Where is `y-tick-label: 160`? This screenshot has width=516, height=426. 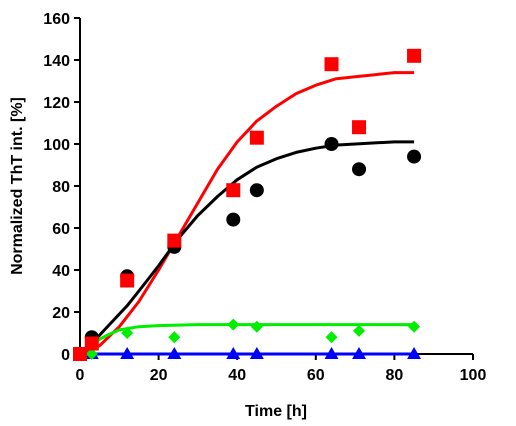
y-tick-label: 160 is located at coordinates (56, 19).